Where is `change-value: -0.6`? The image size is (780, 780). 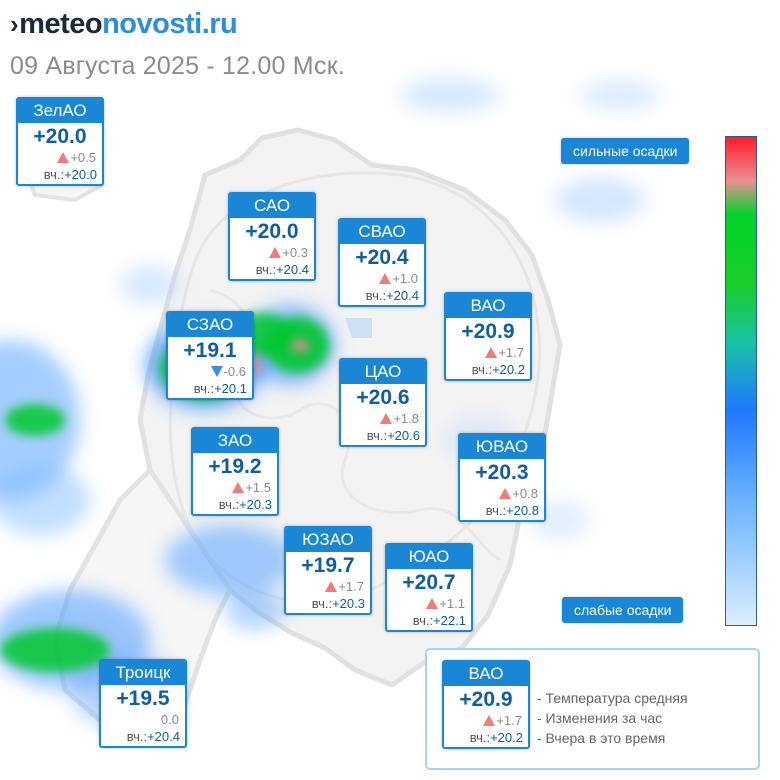
change-value: -0.6 is located at coordinates (234, 371).